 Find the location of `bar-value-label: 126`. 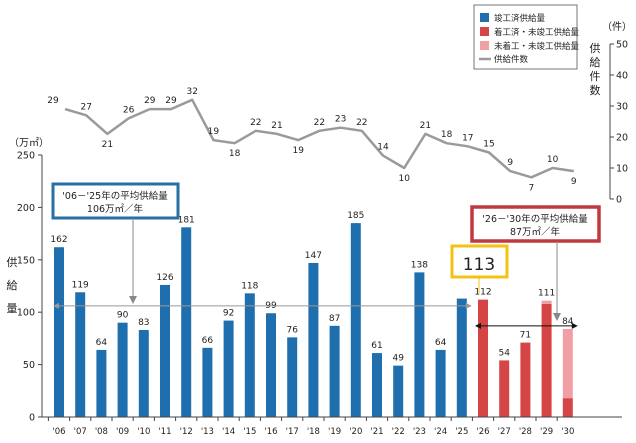

bar-value-label: 126 is located at coordinates (164, 278).